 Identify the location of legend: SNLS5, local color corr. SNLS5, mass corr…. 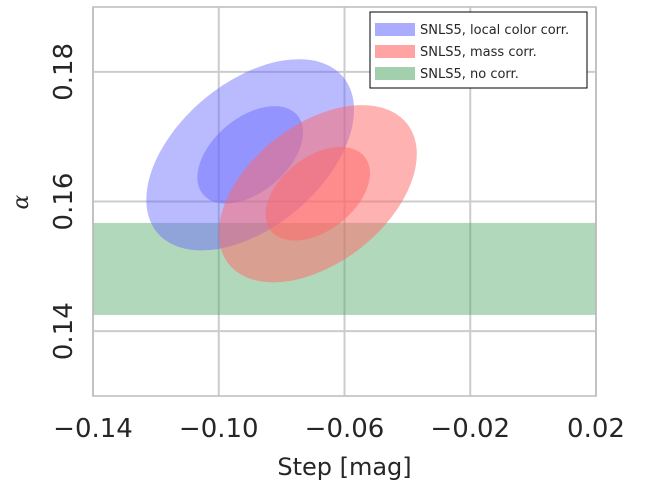
(478, 50).